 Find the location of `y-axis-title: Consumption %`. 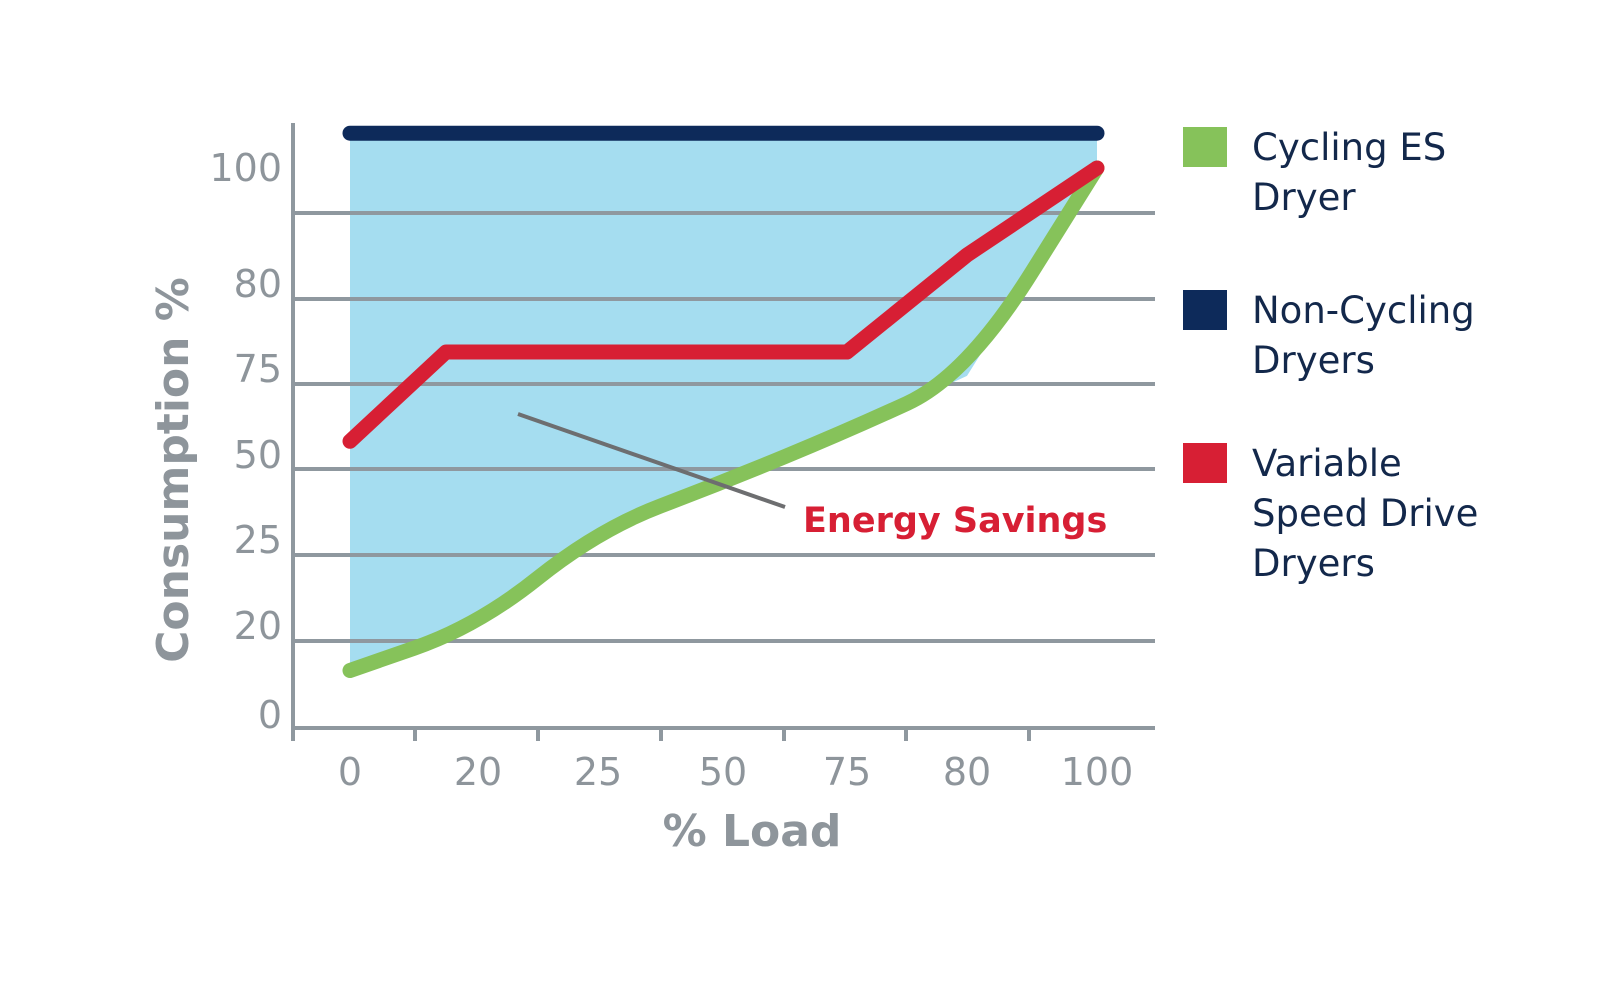

y-axis-title: Consumption % is located at coordinates (173, 470).